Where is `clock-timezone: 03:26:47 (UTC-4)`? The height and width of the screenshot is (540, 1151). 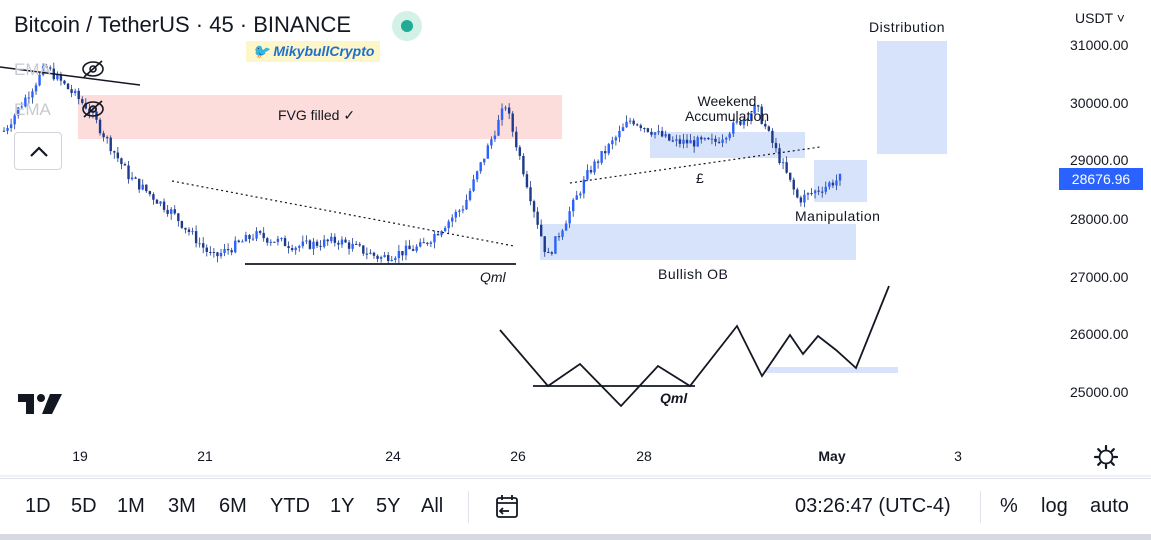
clock-timezone: 03:26:47 (UTC-4) is located at coordinates (873, 506).